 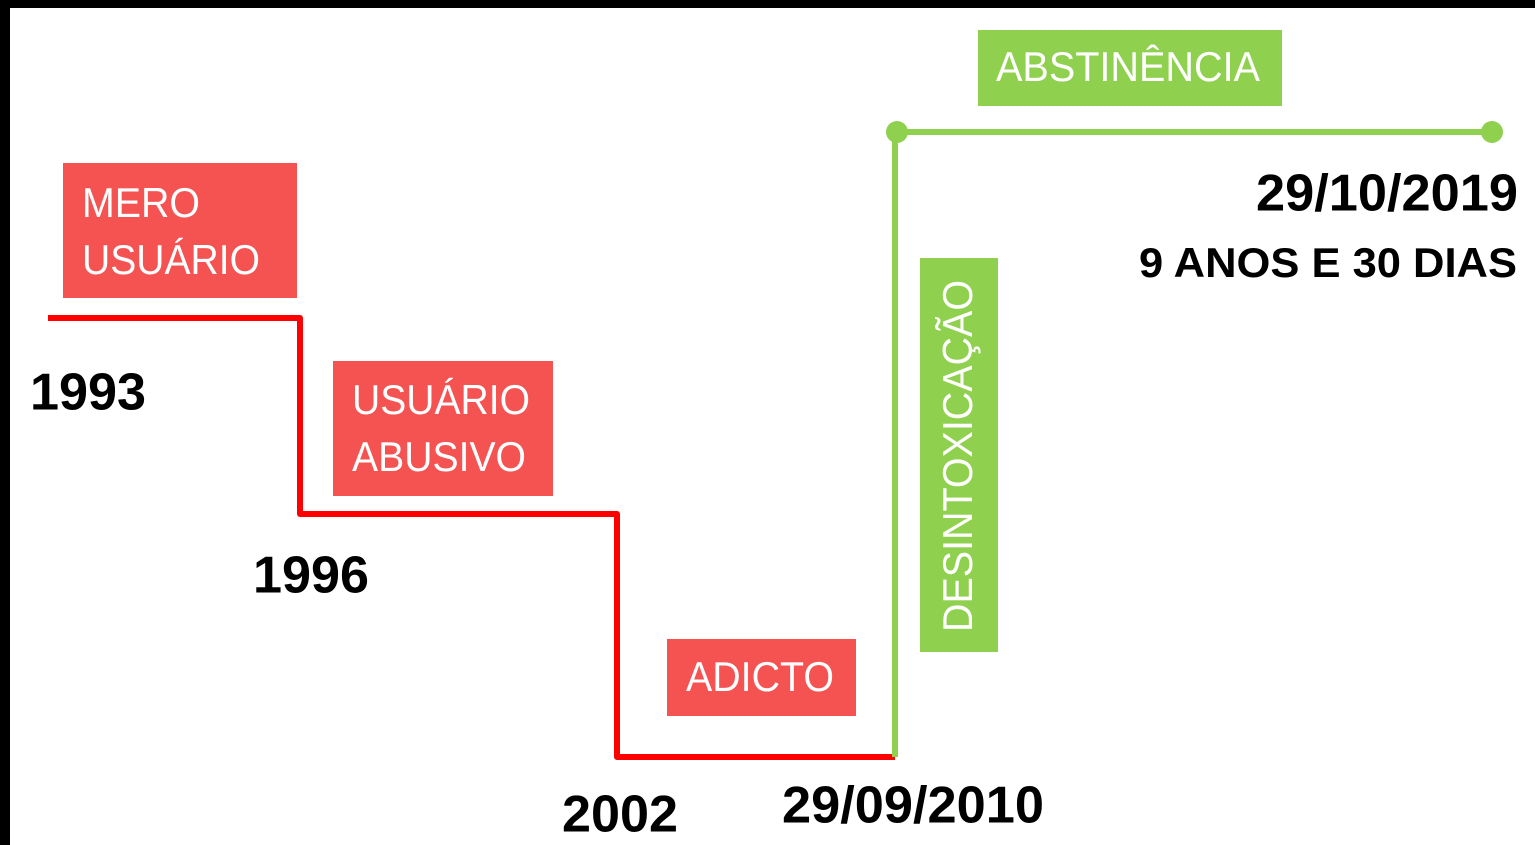 I want to click on date-label: 29/09/2010, so click(x=913, y=806).